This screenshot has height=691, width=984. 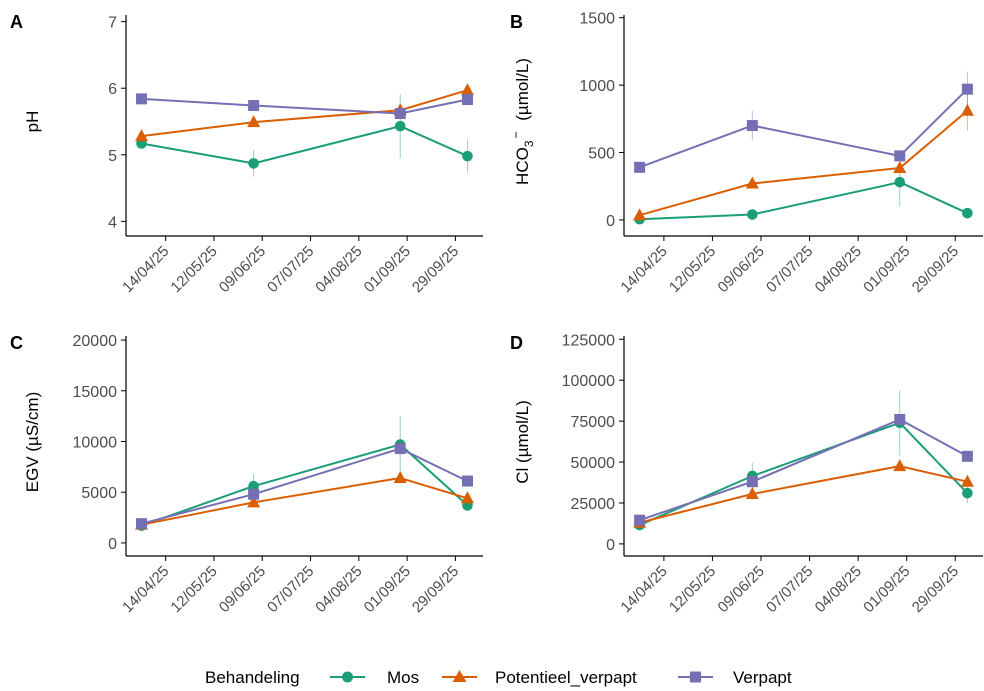 What do you see at coordinates (516, 22) in the screenshot?
I see `panel-tag: B` at bounding box center [516, 22].